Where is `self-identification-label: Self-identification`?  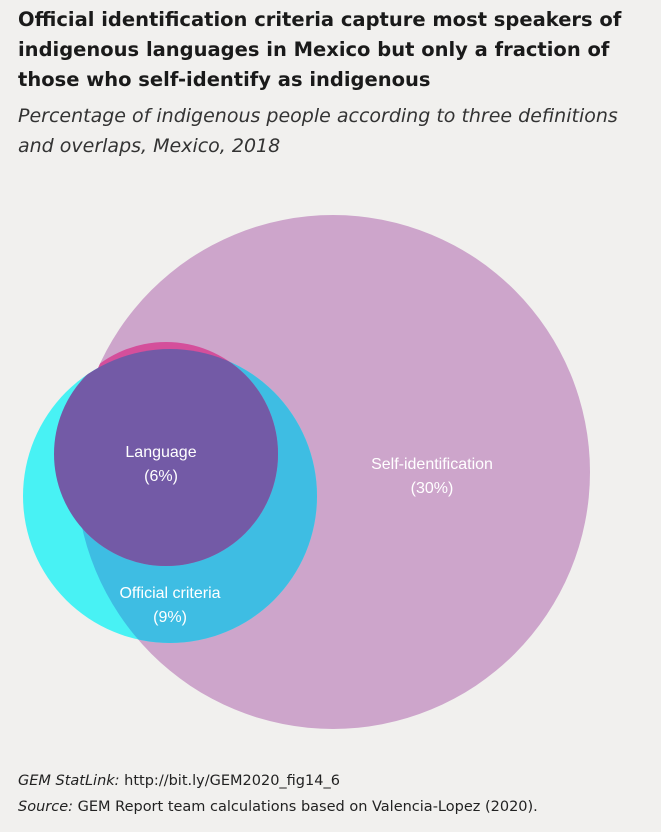
self-identification-label: Self-identification is located at coordinates (432, 464).